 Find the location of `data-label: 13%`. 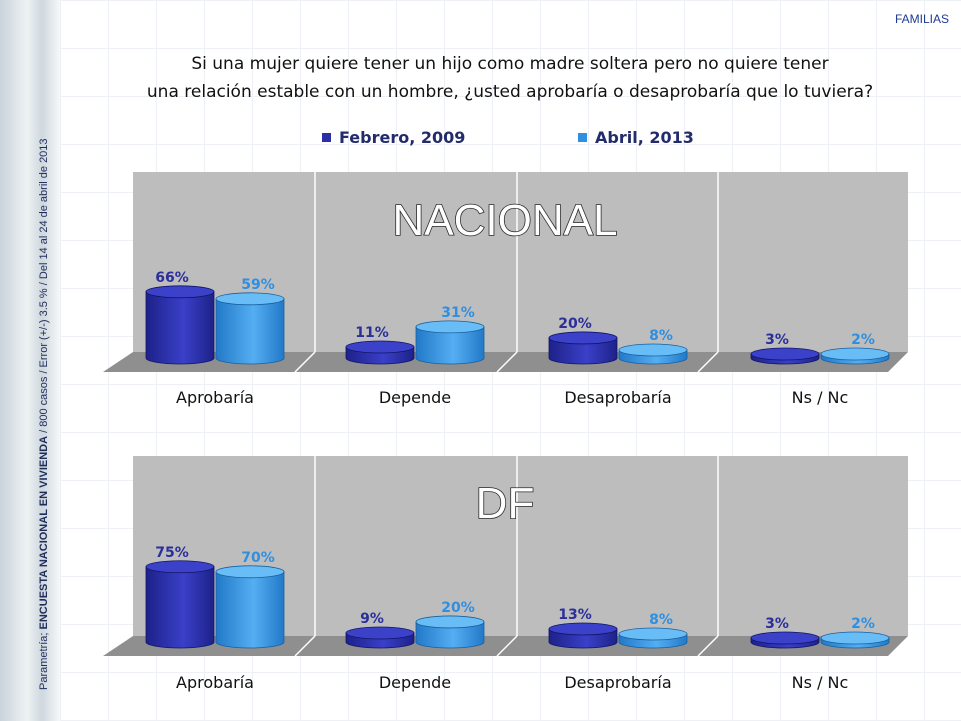

data-label: 13% is located at coordinates (575, 615).